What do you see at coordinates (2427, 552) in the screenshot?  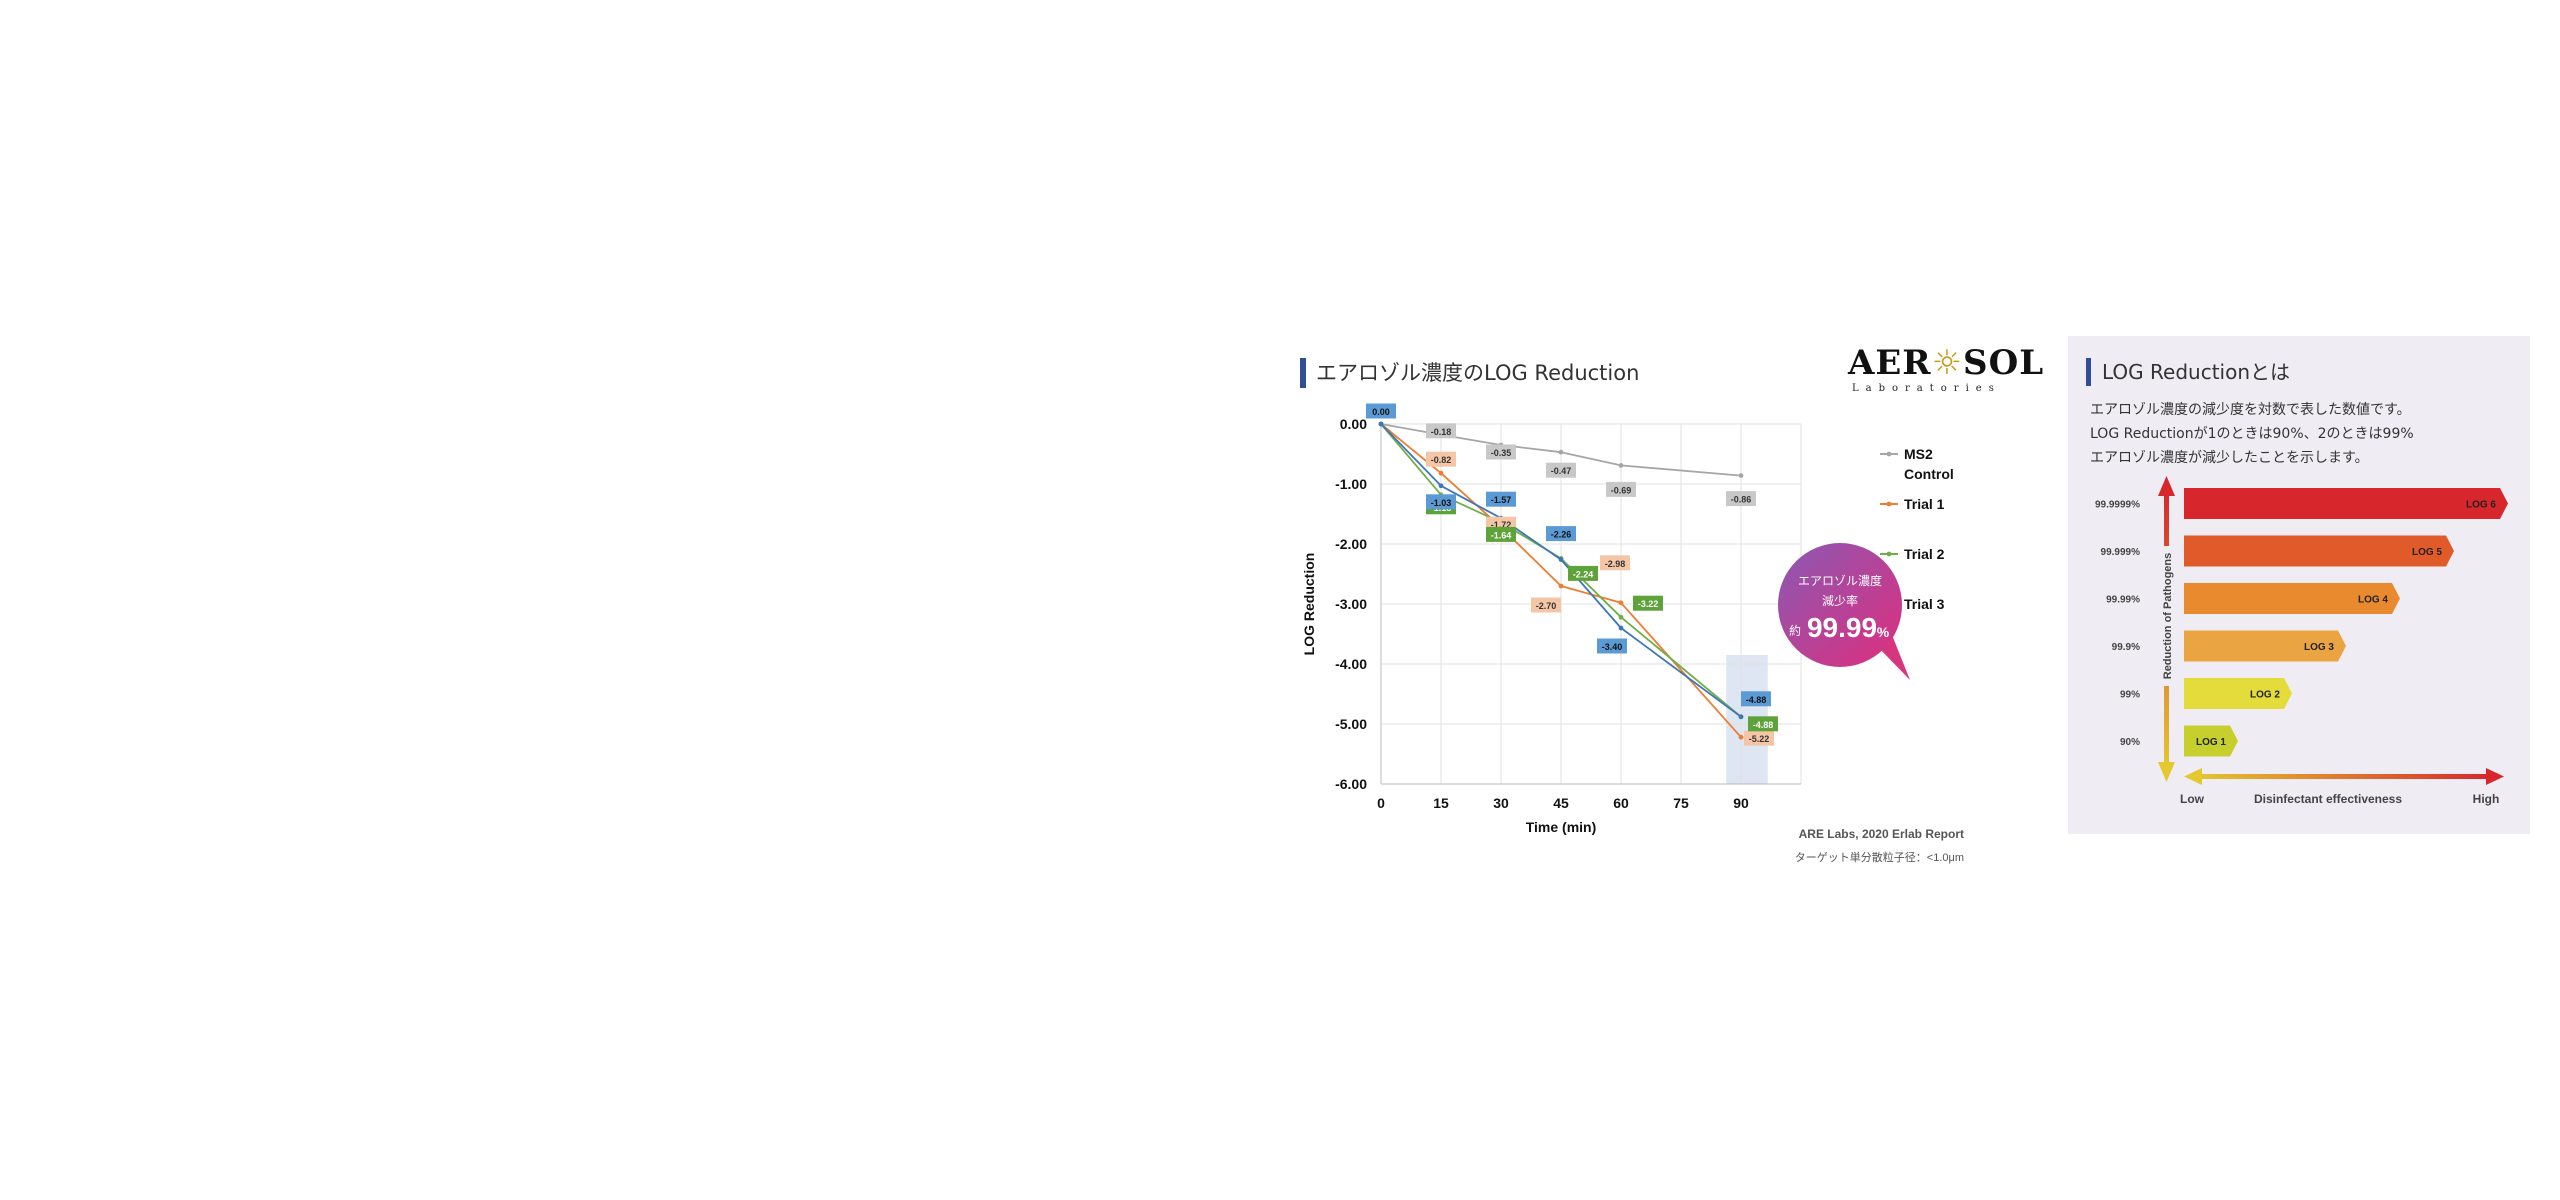 I see `log-bar-label: LOG 5` at bounding box center [2427, 552].